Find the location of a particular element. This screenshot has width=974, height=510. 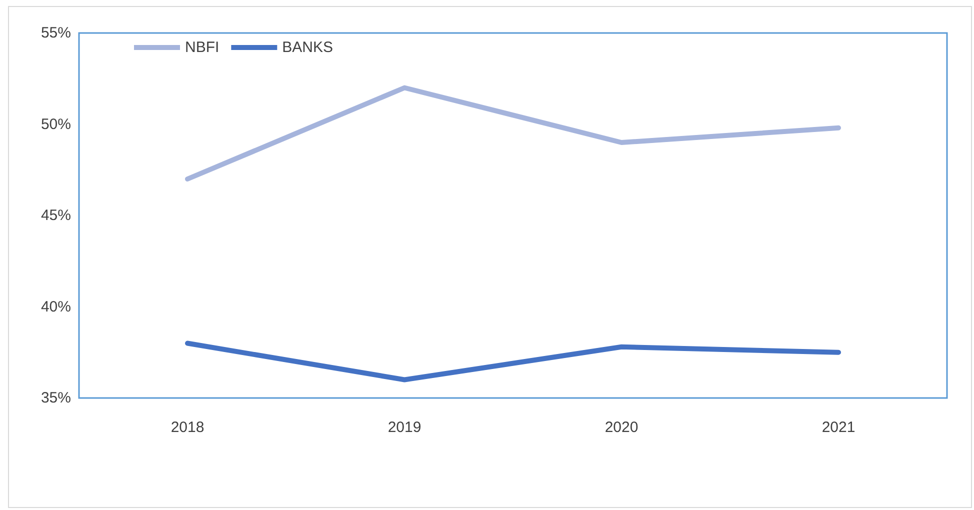

y-tick-label: 50% is located at coordinates (55, 124).